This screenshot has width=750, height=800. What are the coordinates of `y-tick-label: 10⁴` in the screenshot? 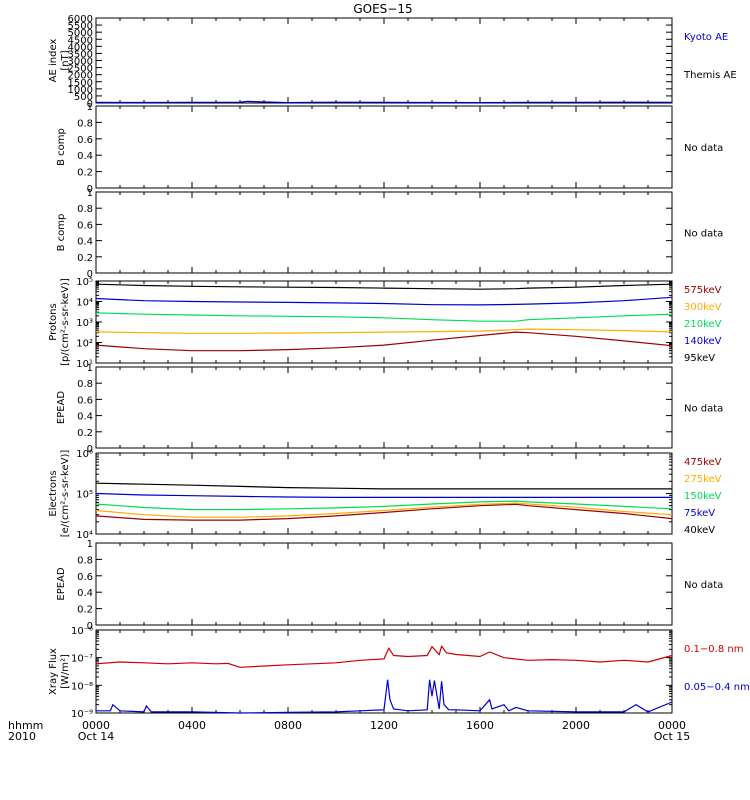 It's located at (84, 303).